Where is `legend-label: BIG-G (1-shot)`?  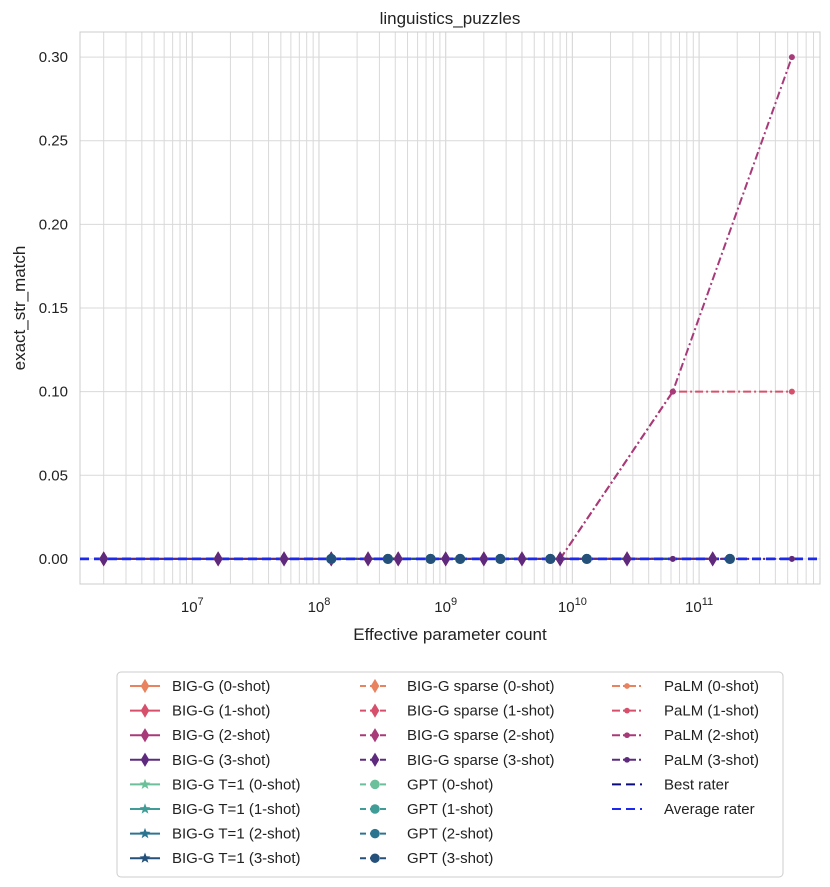 legend-label: BIG-G (1-shot) is located at coordinates (221, 711).